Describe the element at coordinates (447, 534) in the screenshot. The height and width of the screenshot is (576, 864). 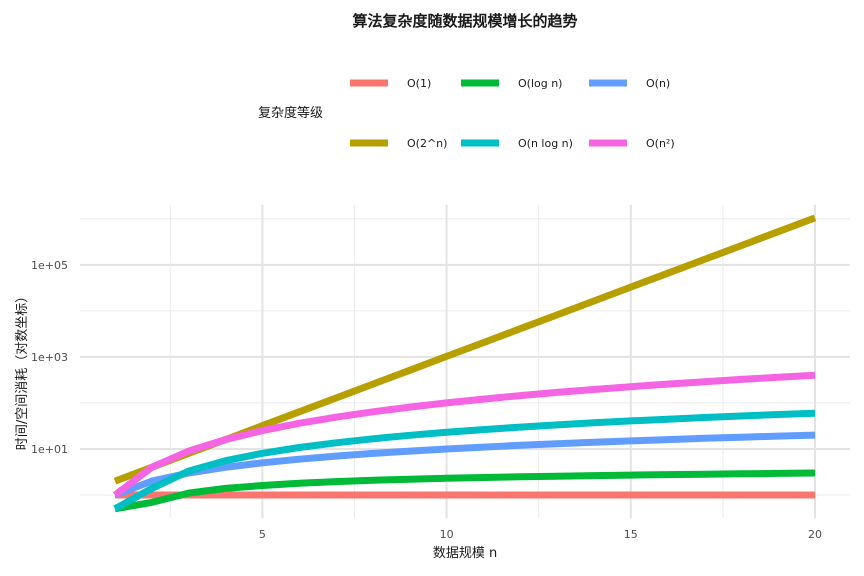
I see `x-tick-label: 10` at that location.